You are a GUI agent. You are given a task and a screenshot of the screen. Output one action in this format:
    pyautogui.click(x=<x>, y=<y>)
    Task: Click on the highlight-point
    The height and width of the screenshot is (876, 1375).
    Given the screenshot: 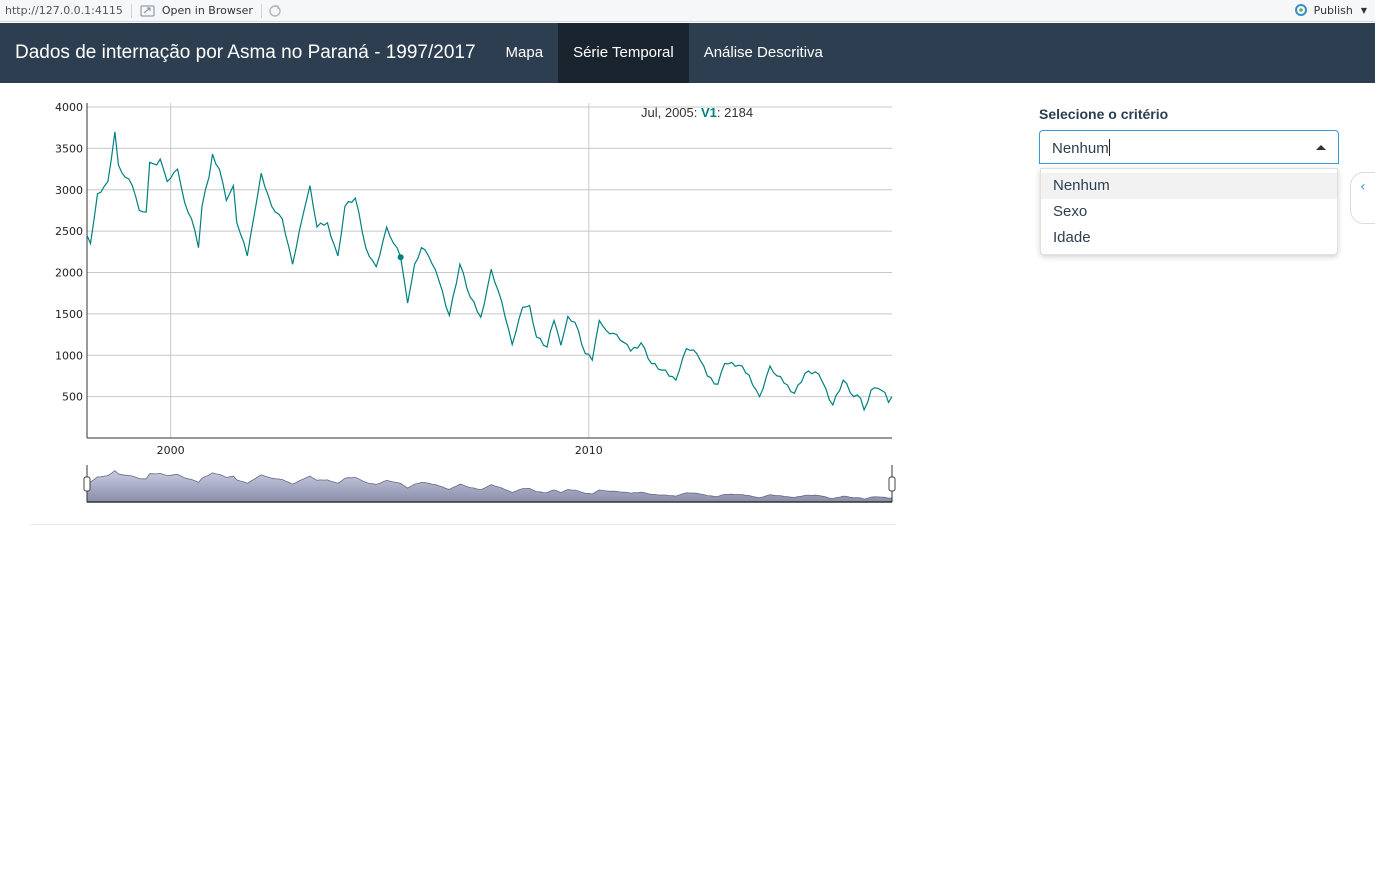 What is the action you would take?
    pyautogui.click(x=400, y=257)
    